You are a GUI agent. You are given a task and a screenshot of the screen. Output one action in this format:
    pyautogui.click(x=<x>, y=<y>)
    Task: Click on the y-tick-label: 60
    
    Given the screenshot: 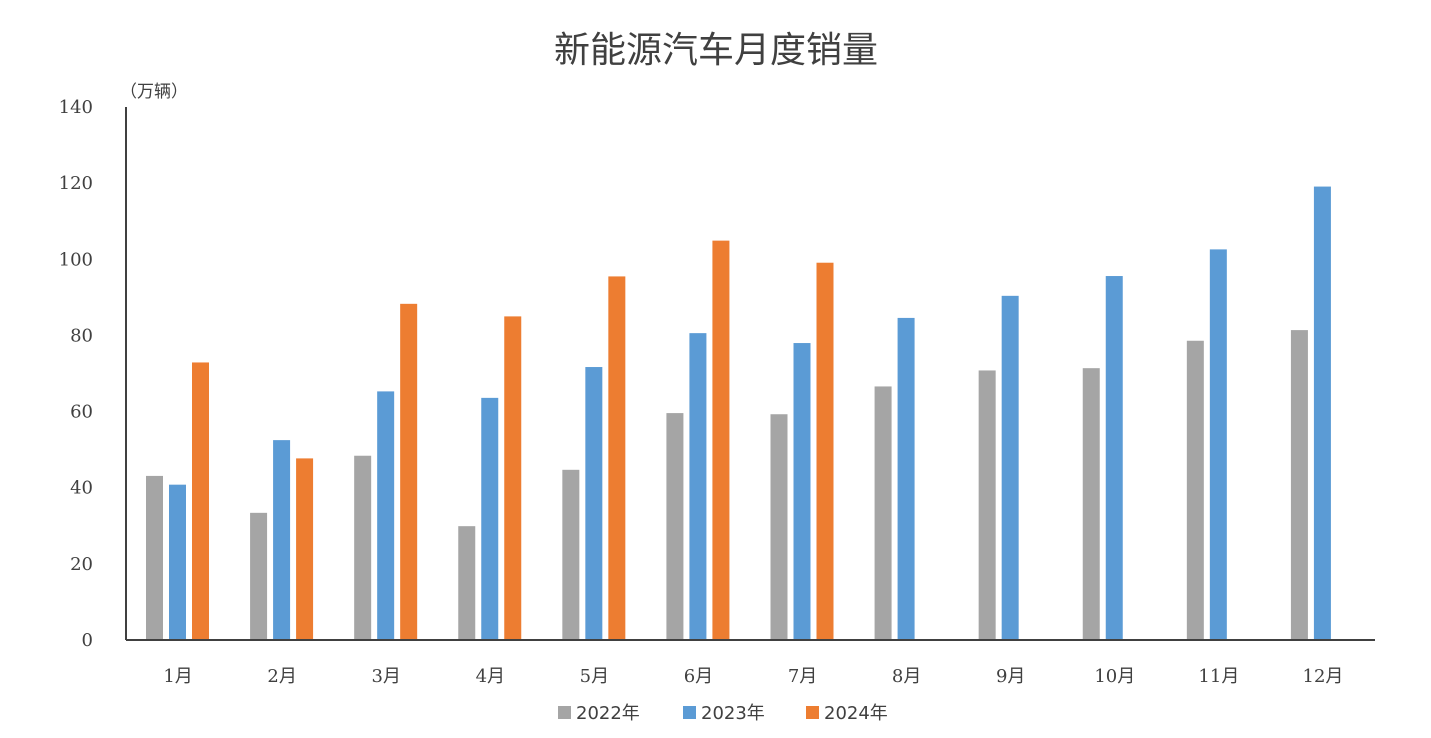 What is the action you would take?
    pyautogui.click(x=81, y=412)
    